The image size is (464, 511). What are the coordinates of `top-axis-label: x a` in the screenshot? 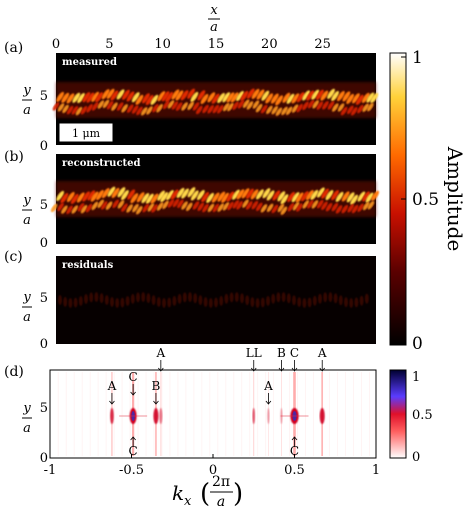 It's located at (214, 19).